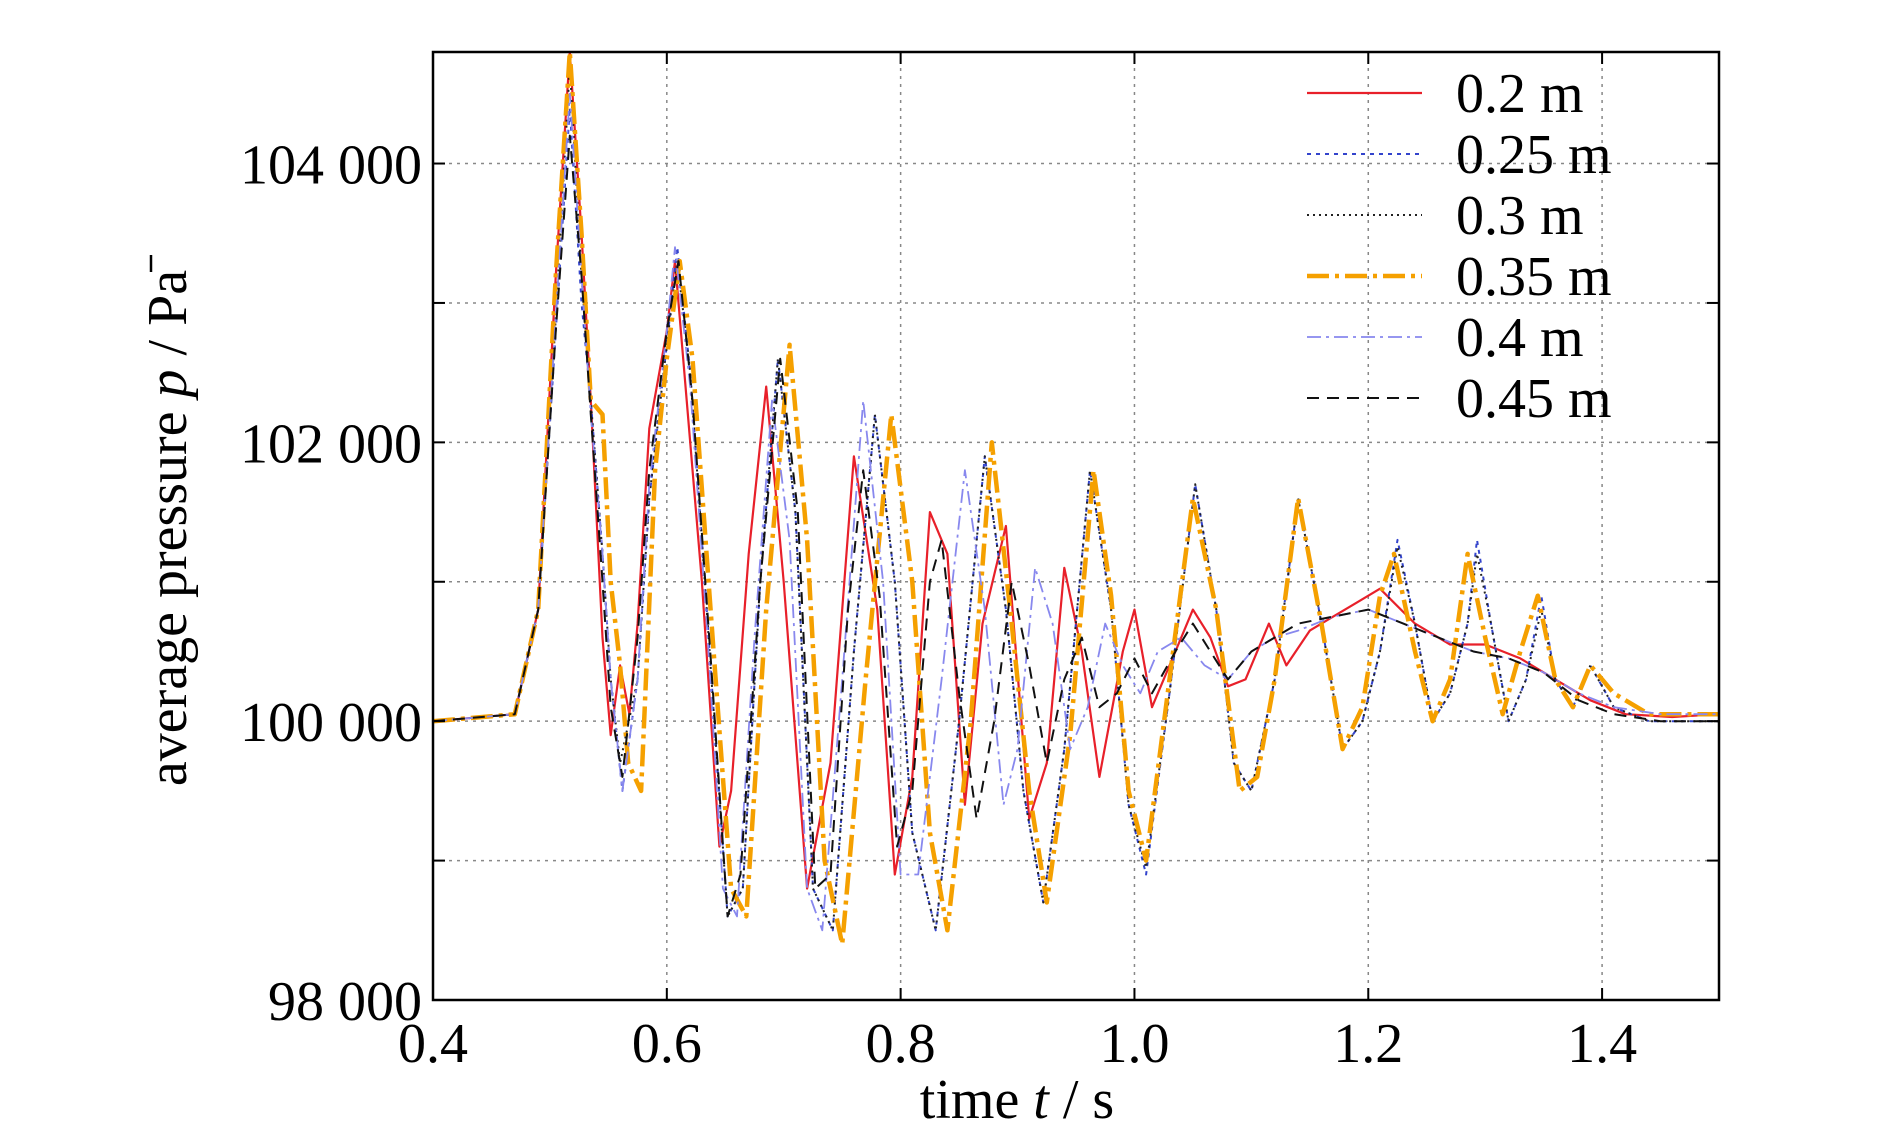  I want to click on x-tick-label: 0.8, so click(901, 1044).